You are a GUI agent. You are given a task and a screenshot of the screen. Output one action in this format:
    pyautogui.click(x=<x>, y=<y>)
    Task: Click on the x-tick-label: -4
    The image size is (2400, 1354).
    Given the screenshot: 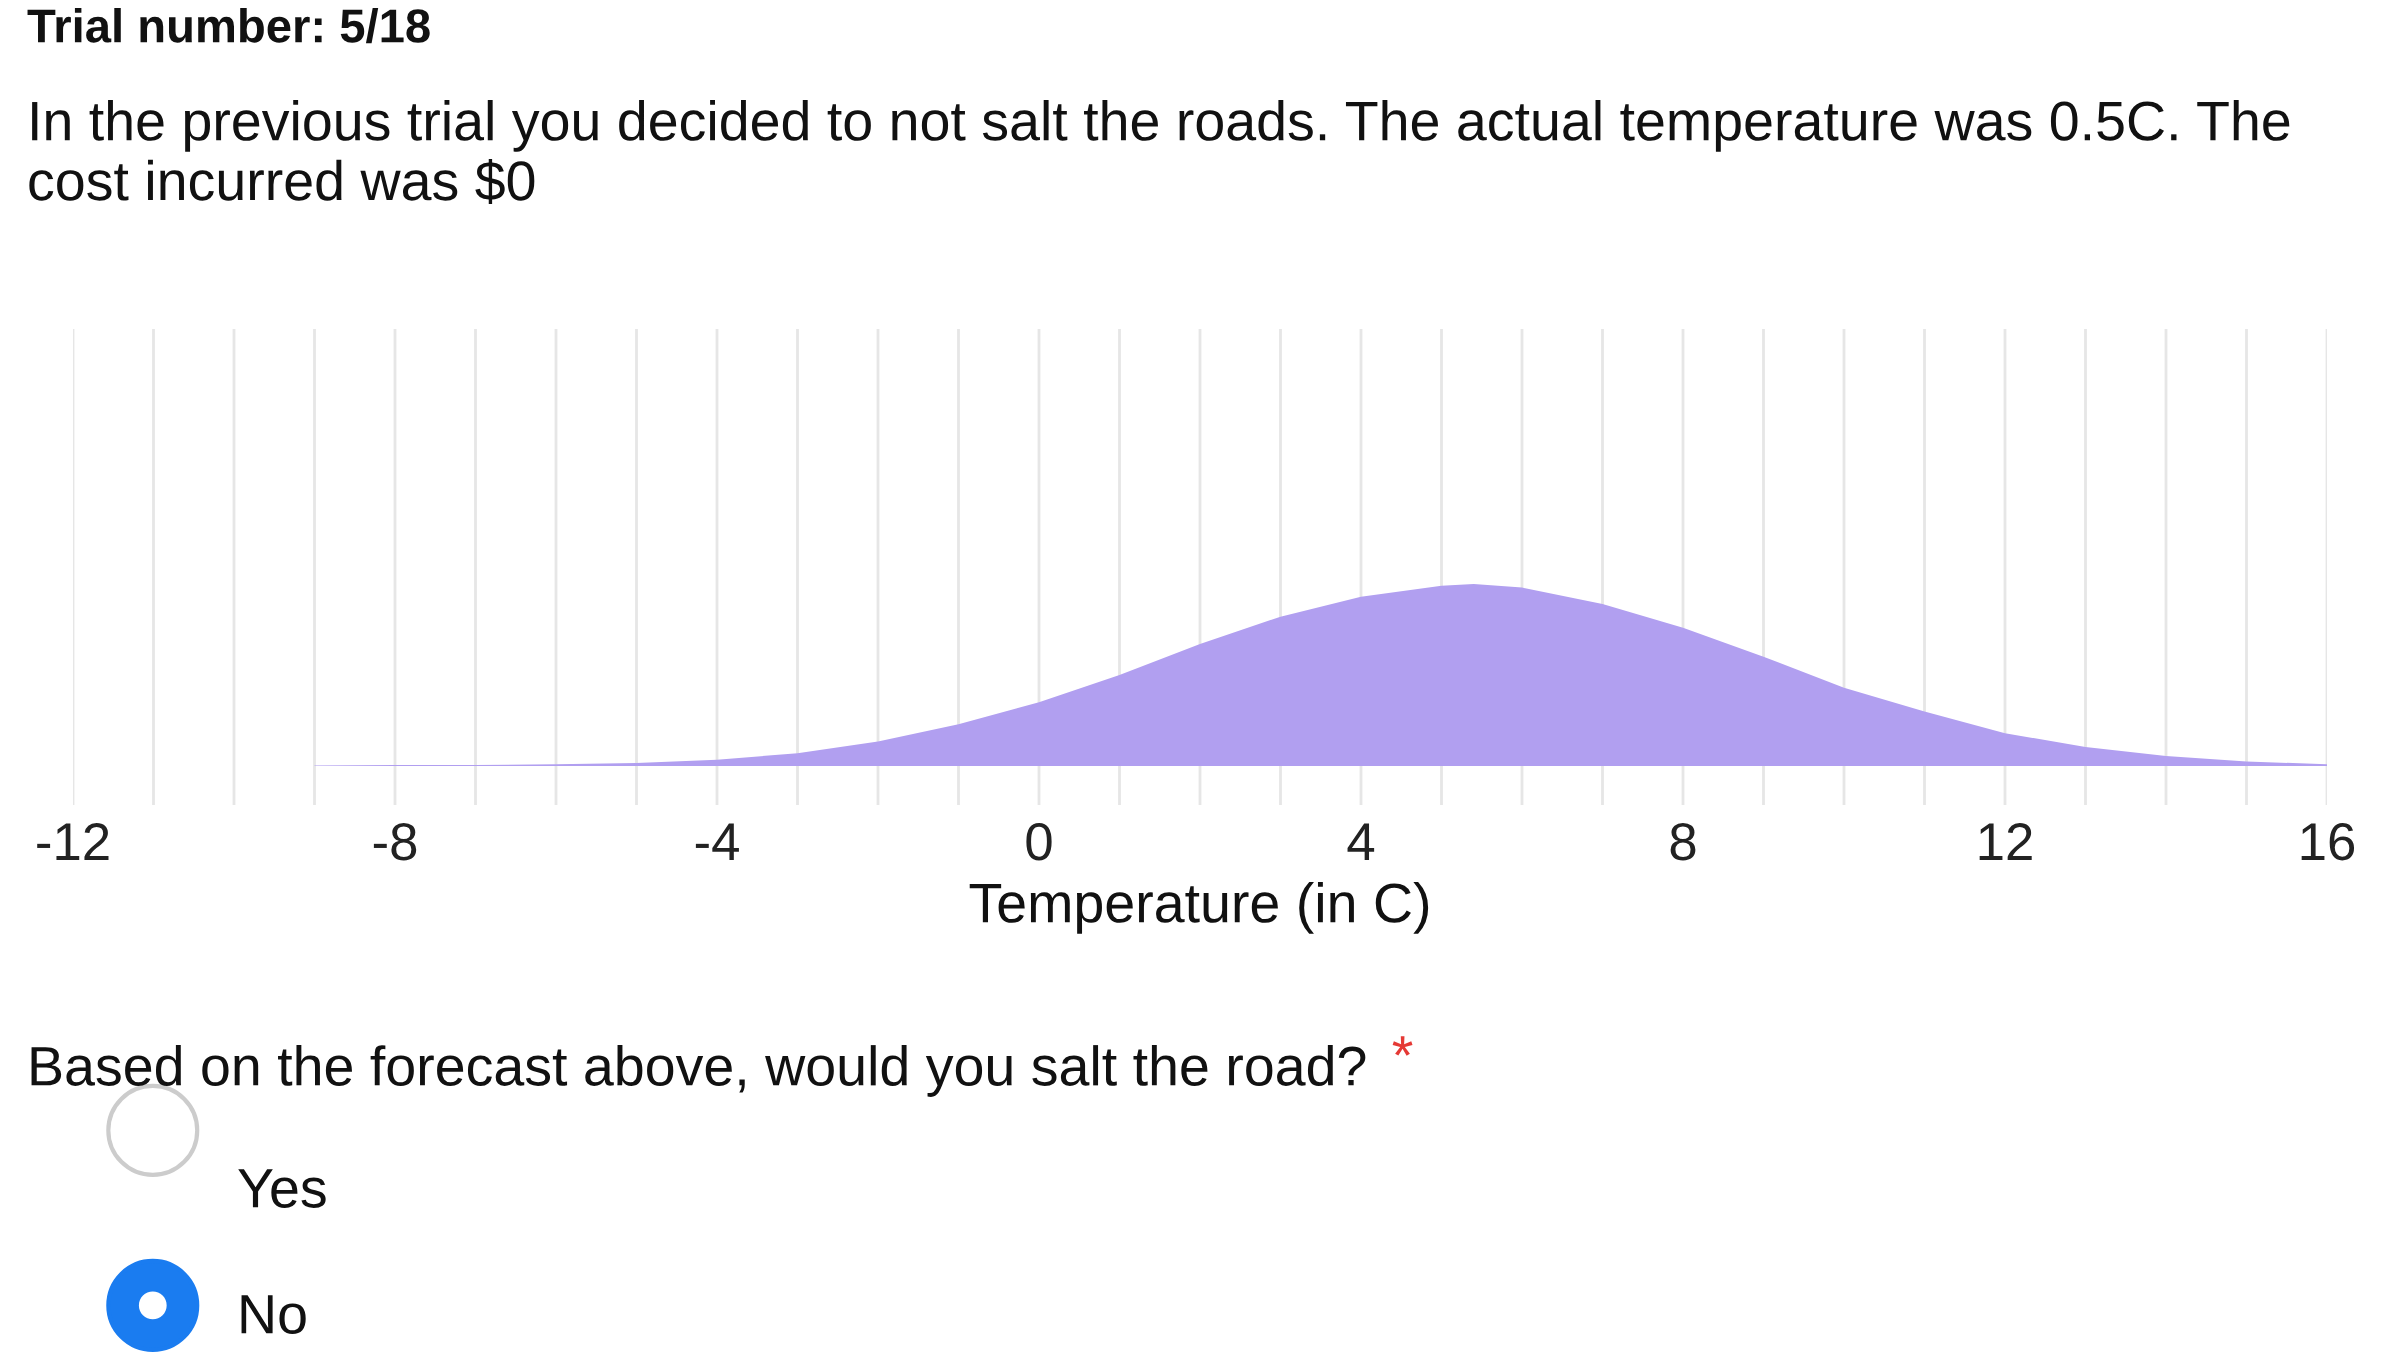 What is the action you would take?
    pyautogui.click(x=717, y=841)
    